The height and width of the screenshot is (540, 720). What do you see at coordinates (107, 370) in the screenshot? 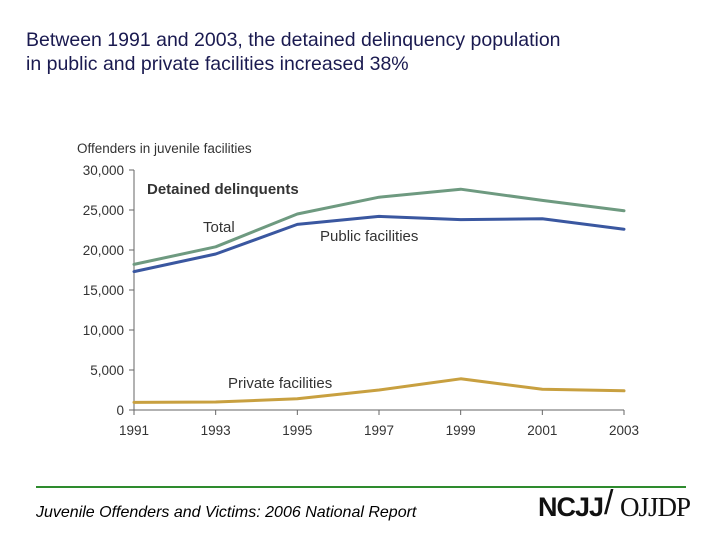
I see `y-tick-label: 5,000` at bounding box center [107, 370].